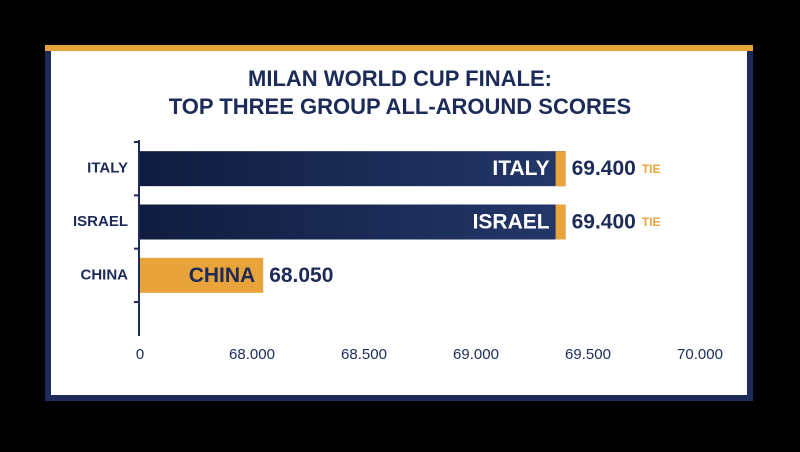  I want to click on bar-inner-label: CHINA, so click(222, 275).